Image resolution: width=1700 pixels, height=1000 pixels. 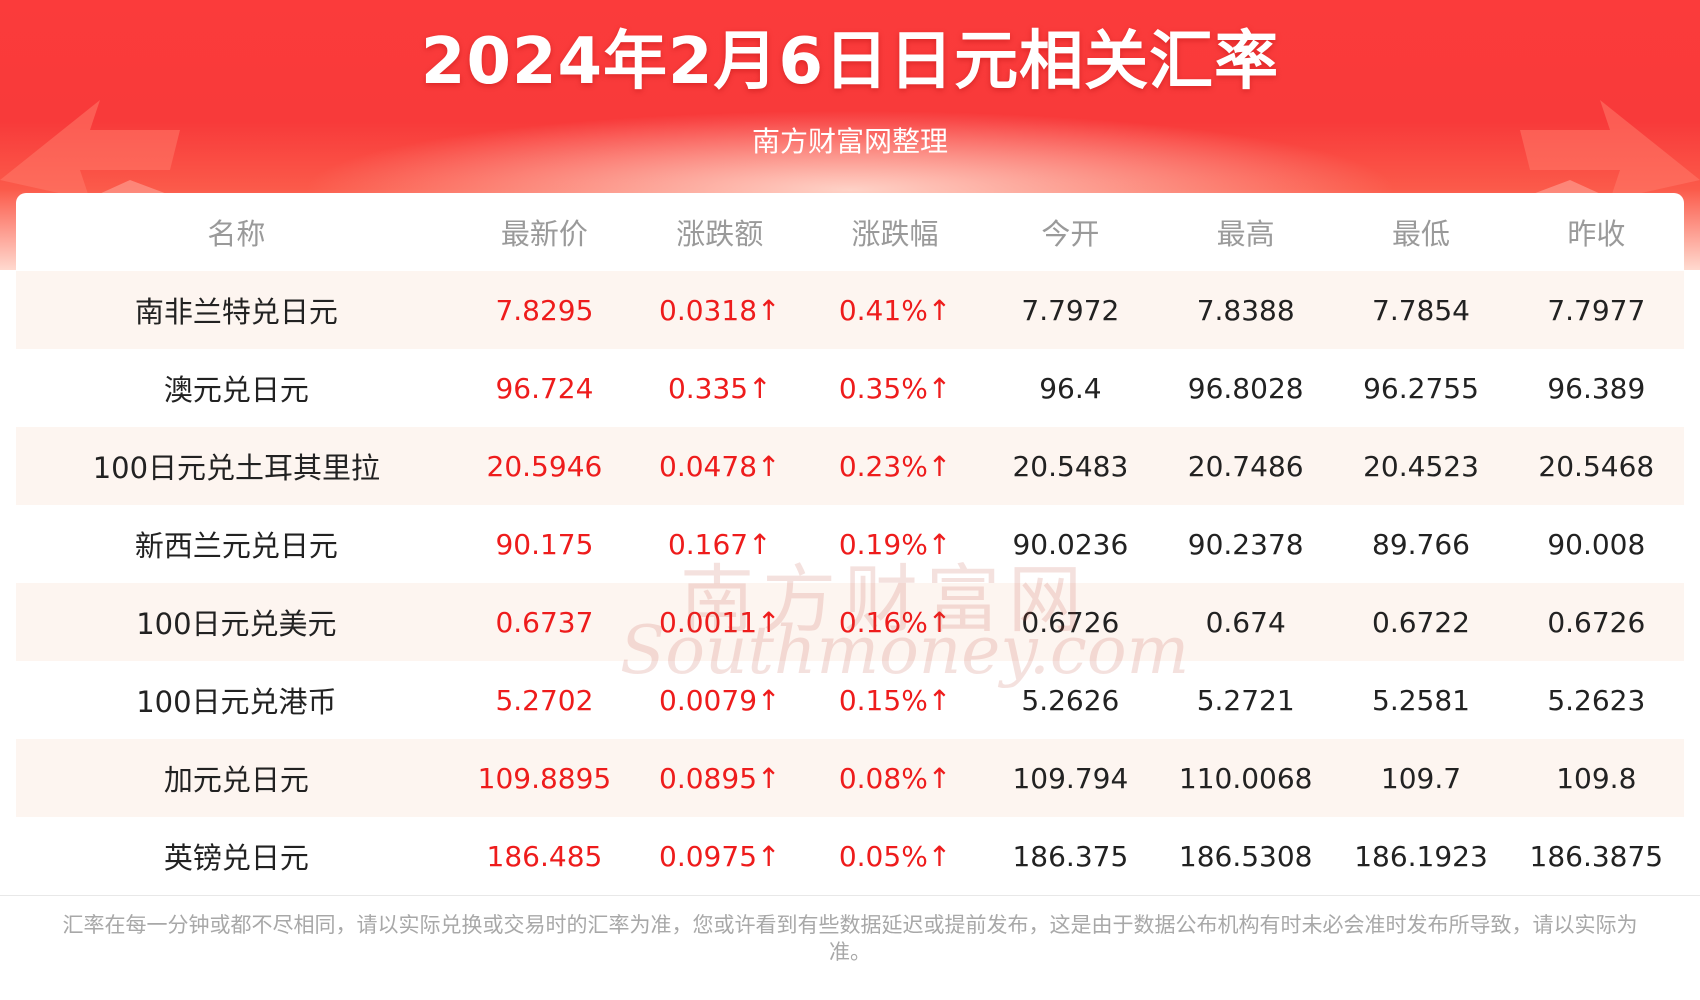 What do you see at coordinates (1245, 234) in the screenshot?
I see `column-header-high: 最高` at bounding box center [1245, 234].